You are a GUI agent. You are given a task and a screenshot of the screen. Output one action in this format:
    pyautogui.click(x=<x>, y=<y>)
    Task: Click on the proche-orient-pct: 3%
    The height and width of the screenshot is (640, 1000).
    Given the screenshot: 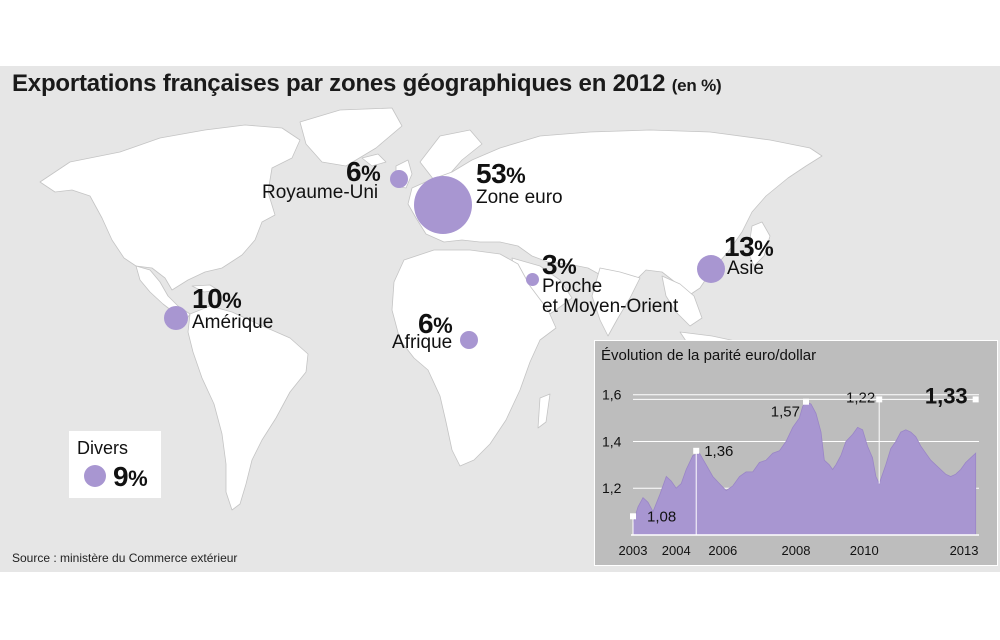 What is the action you would take?
    pyautogui.click(x=559, y=264)
    